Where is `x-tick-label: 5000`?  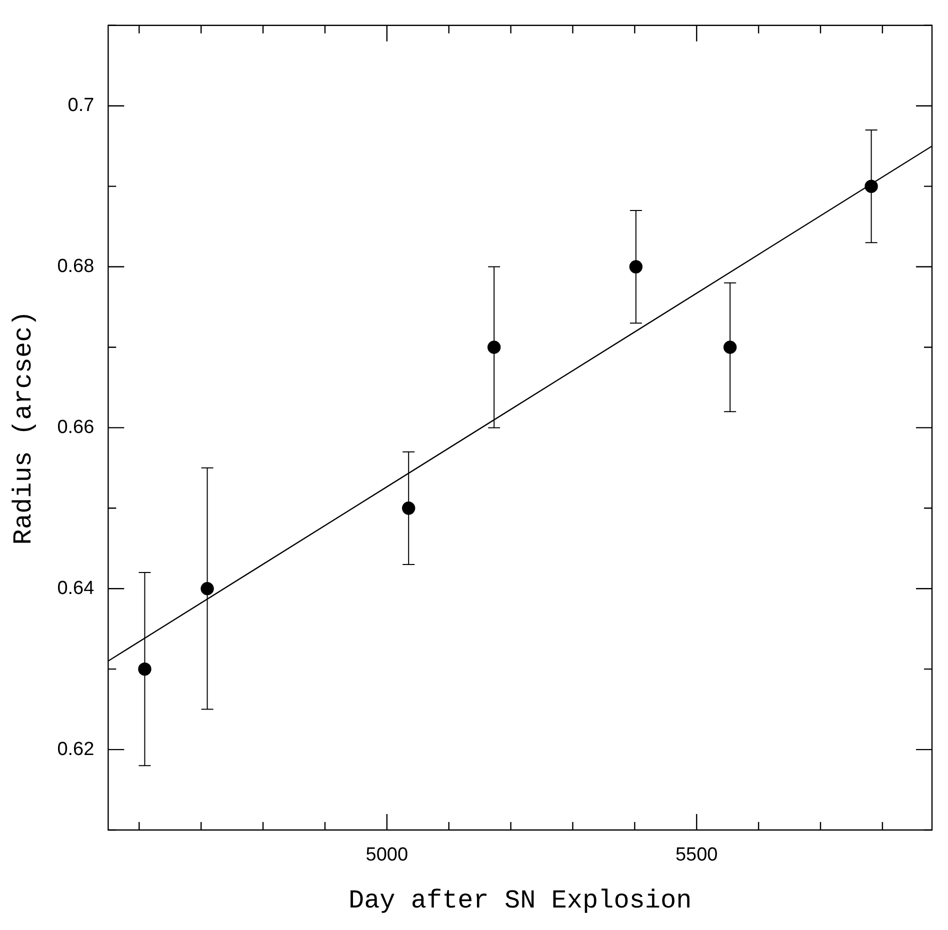 x-tick-label: 5000 is located at coordinates (387, 855).